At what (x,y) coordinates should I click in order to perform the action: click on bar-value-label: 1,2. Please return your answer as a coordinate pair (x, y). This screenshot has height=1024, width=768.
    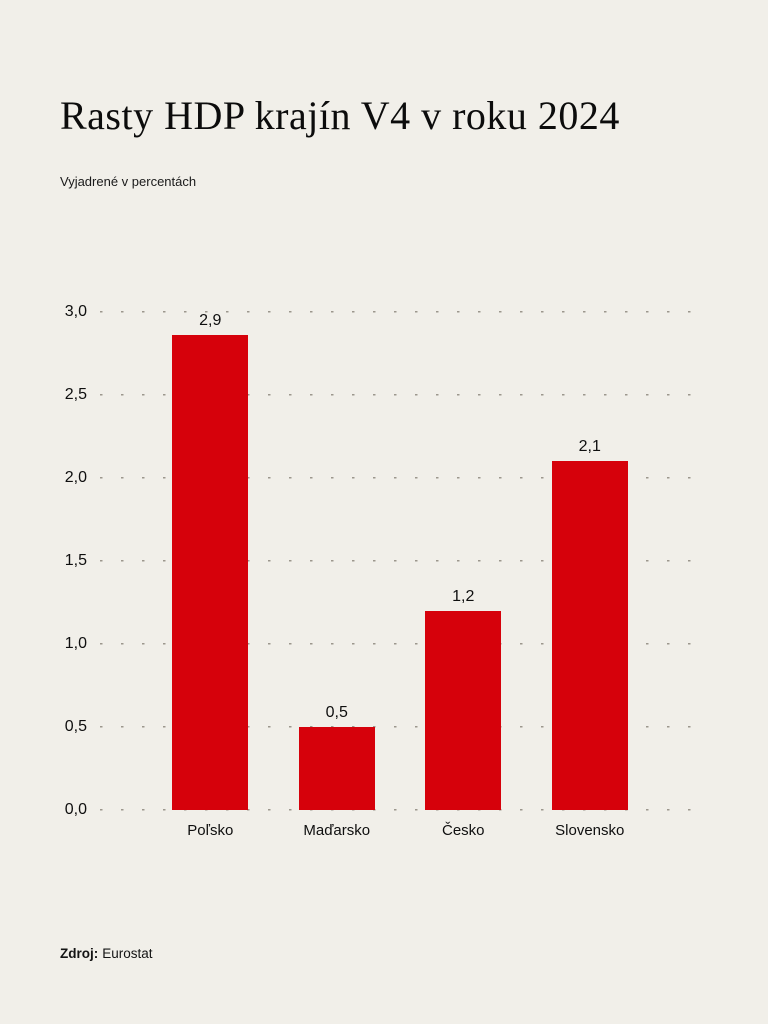
    Looking at the image, I should click on (463, 596).